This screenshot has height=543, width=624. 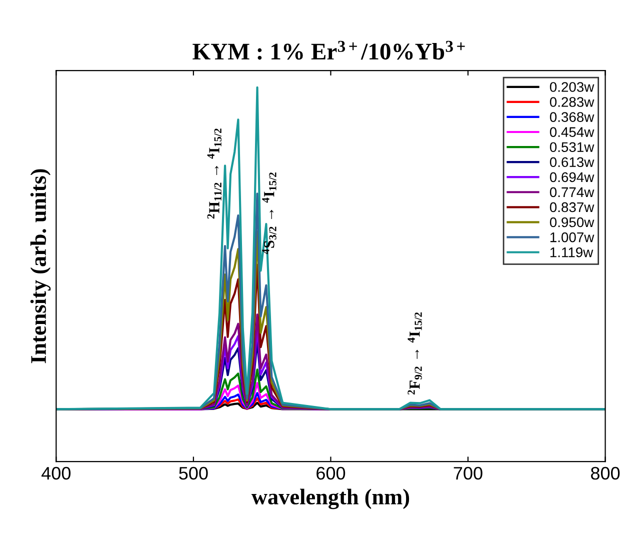 I want to click on legend-label: 0.950w, so click(x=572, y=222).